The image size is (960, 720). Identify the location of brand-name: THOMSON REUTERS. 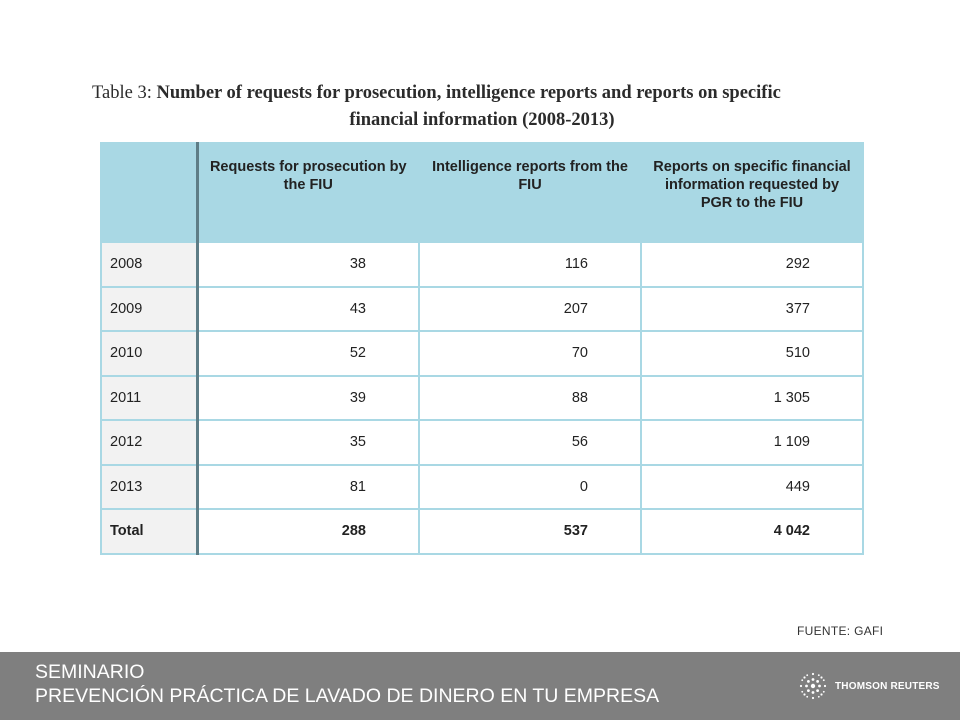
(887, 686).